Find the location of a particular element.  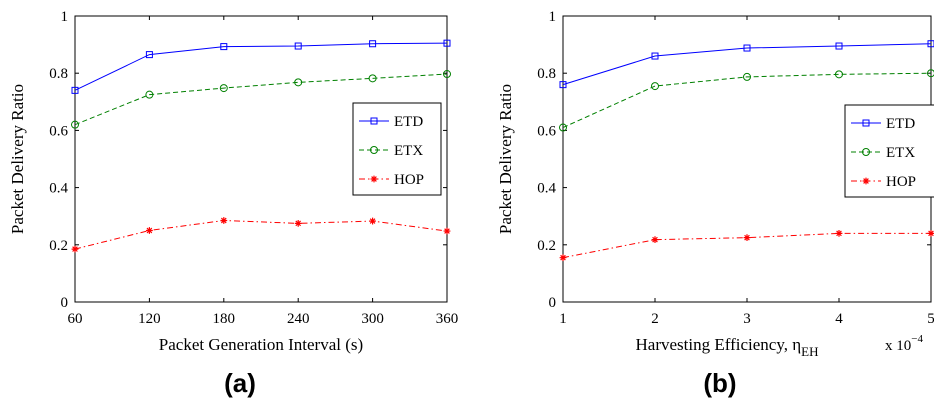

panel-label: (b) is located at coordinates (719, 383).